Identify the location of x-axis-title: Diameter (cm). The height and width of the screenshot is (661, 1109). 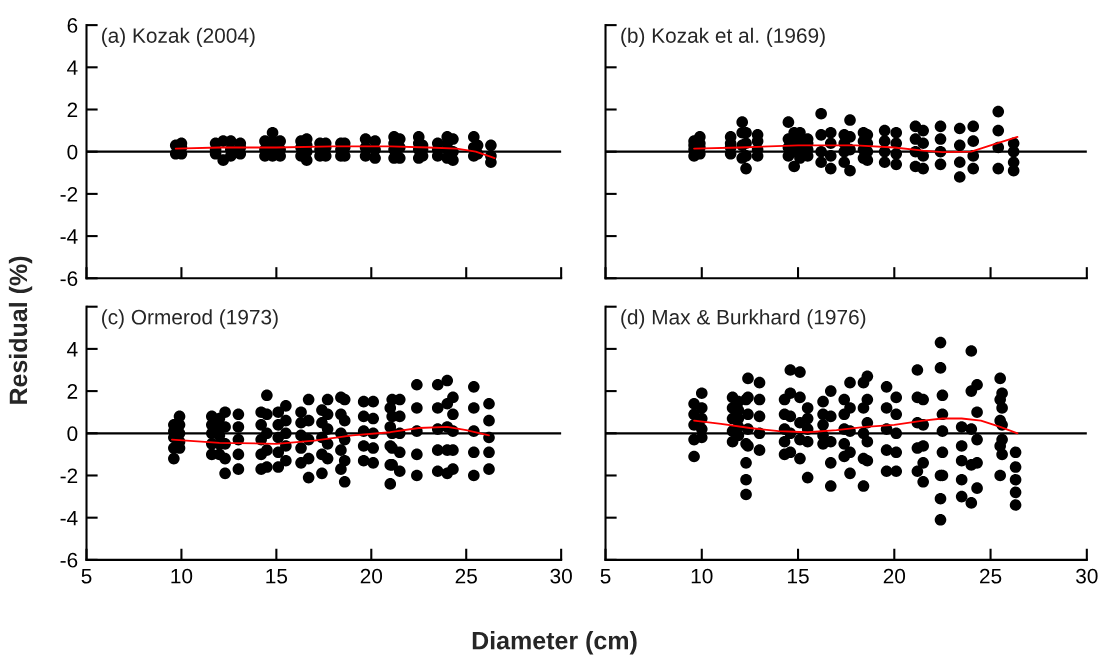
(554, 643).